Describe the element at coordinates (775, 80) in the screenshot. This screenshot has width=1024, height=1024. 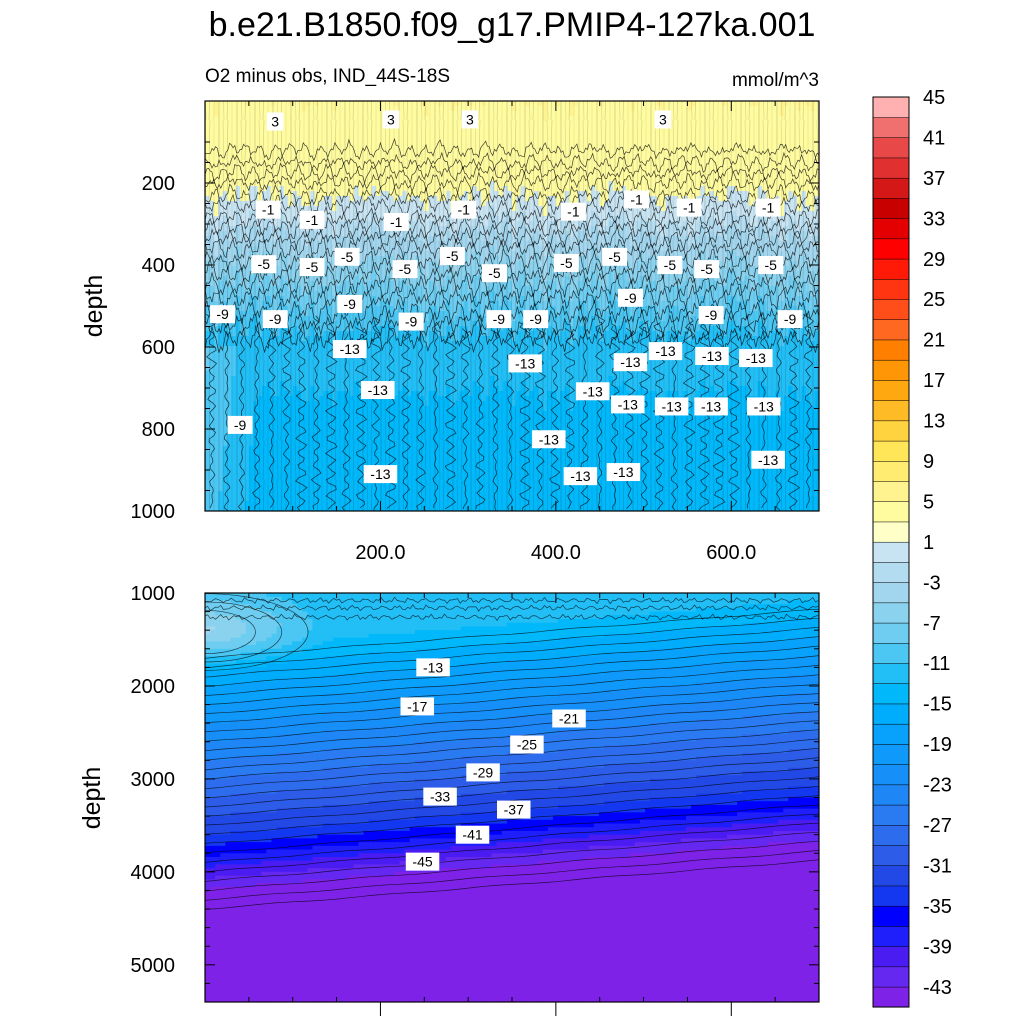
I see `units-label: mmol/m^3` at that location.